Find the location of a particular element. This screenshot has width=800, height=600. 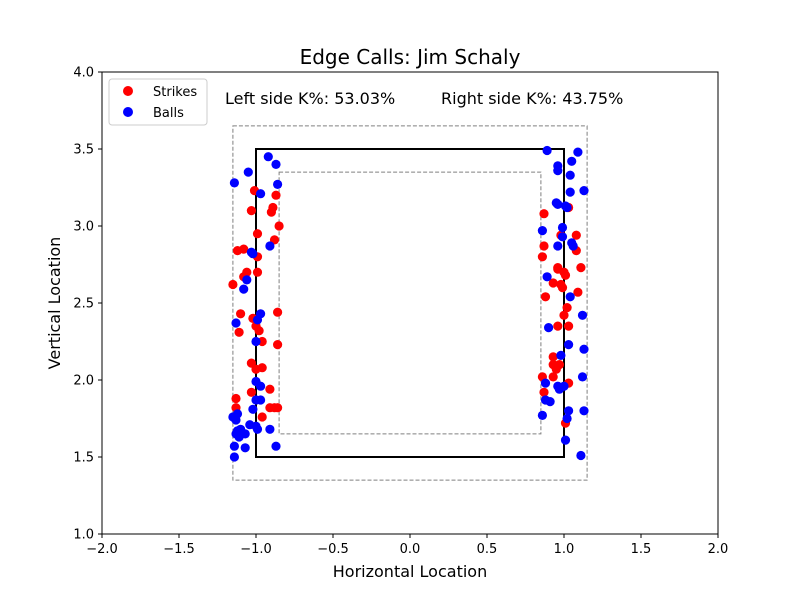

x-tick-label: 0.5 is located at coordinates (487, 549).